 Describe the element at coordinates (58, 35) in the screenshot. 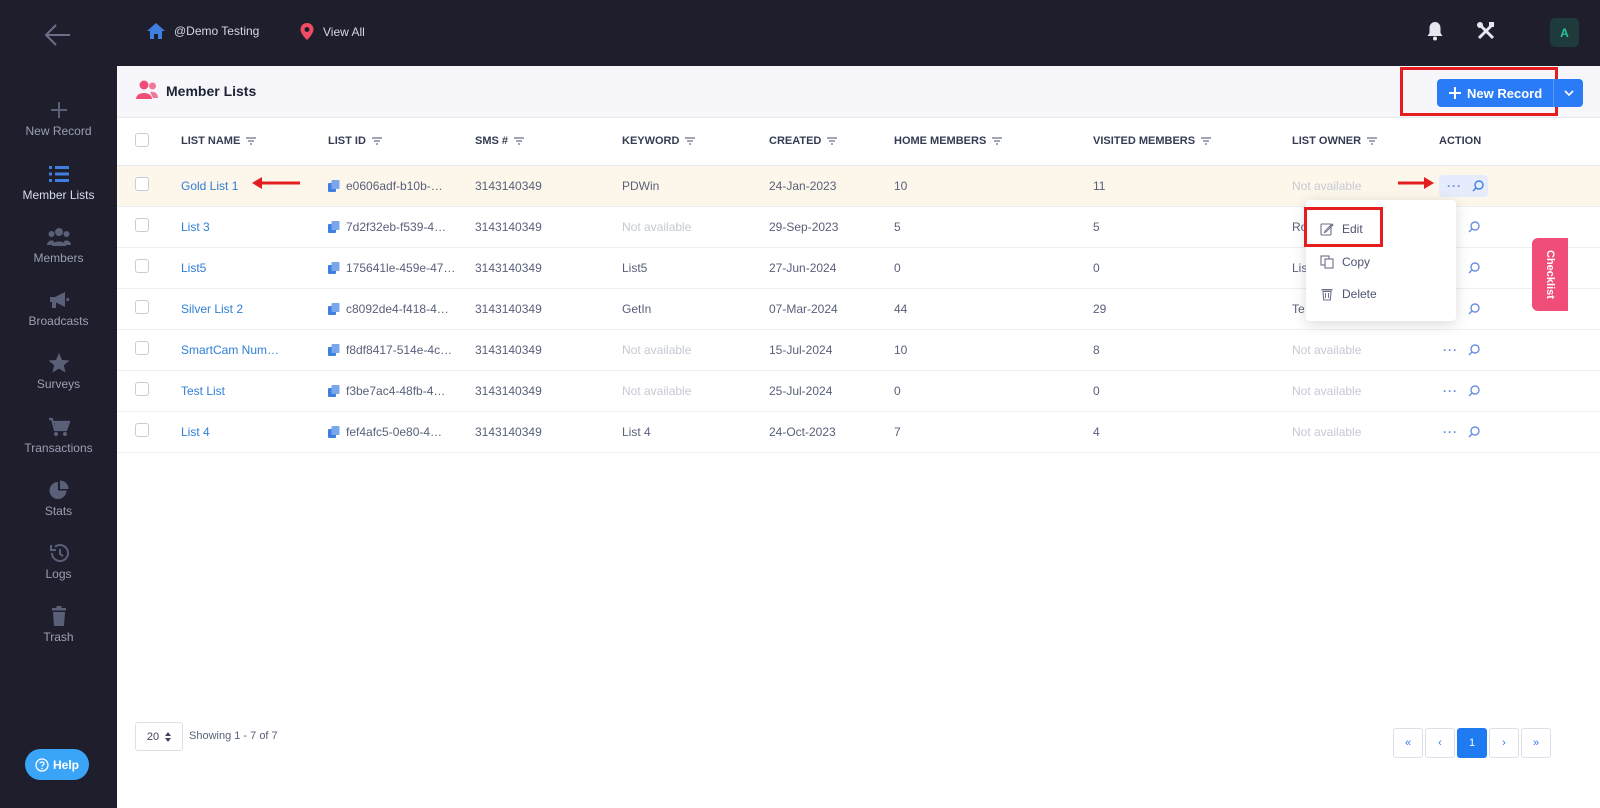

I see `back-button` at that location.